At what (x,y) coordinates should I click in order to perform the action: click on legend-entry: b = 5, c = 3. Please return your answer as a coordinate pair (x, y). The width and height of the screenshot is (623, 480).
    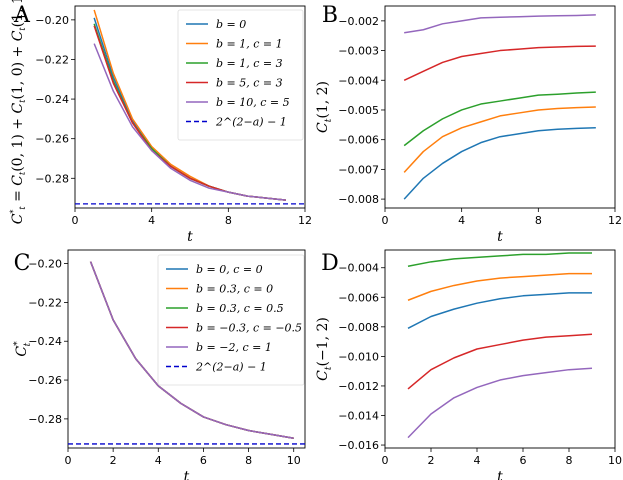
    Looking at the image, I should click on (249, 83).